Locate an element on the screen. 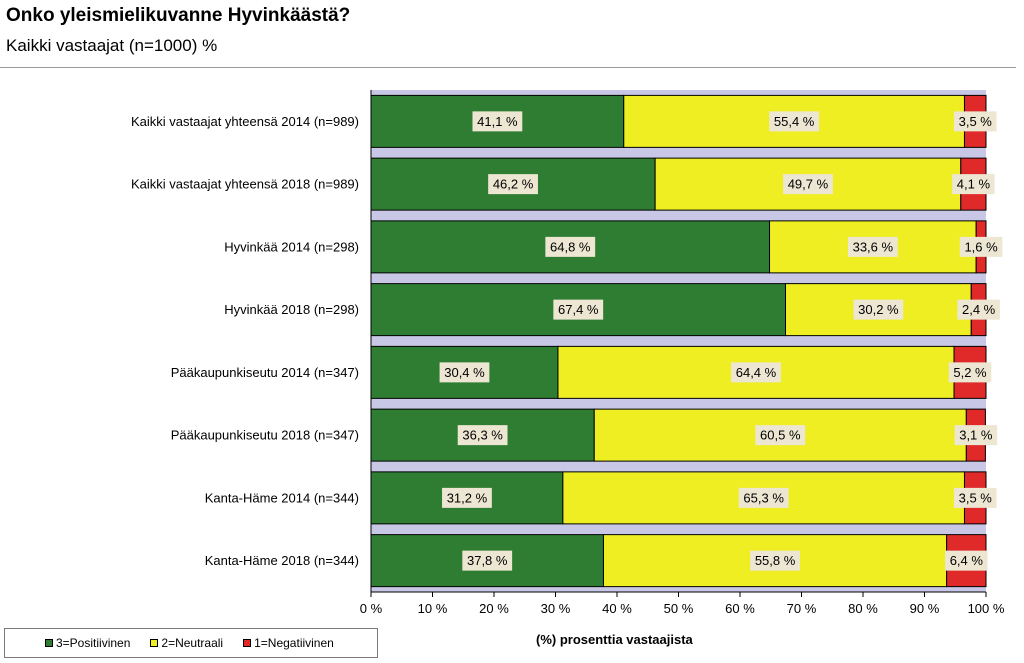 This screenshot has height=663, width=1024. x-tick-label: 50 % is located at coordinates (679, 608).